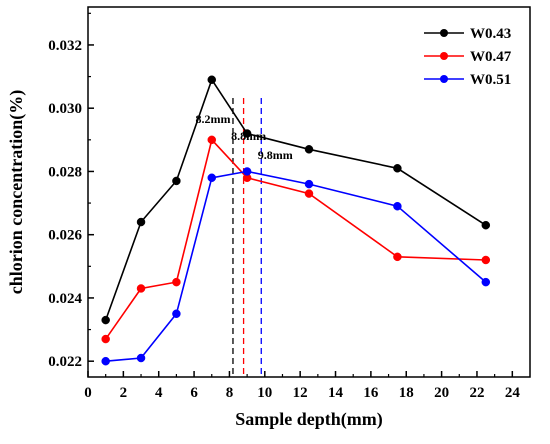 This screenshot has height=444, width=550. What do you see at coordinates (230, 393) in the screenshot?
I see `x-tick-label: 8` at bounding box center [230, 393].